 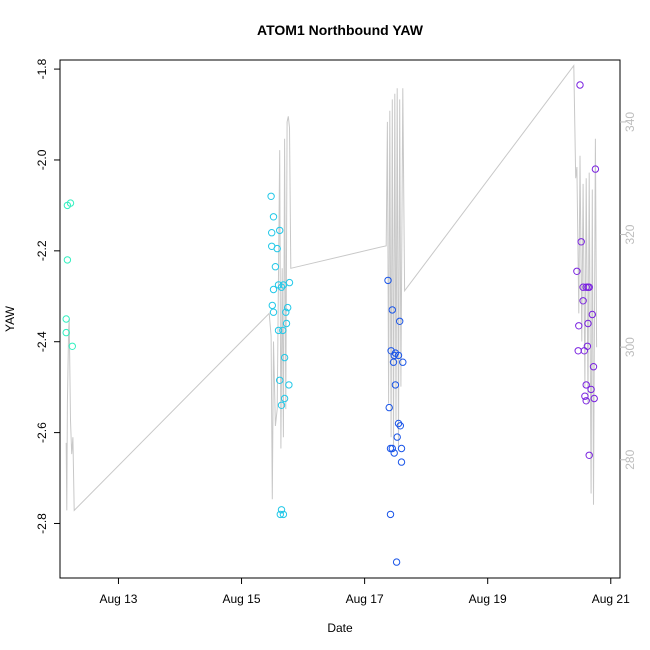 What do you see at coordinates (340, 628) in the screenshot?
I see `x-axis-label: Date` at bounding box center [340, 628].